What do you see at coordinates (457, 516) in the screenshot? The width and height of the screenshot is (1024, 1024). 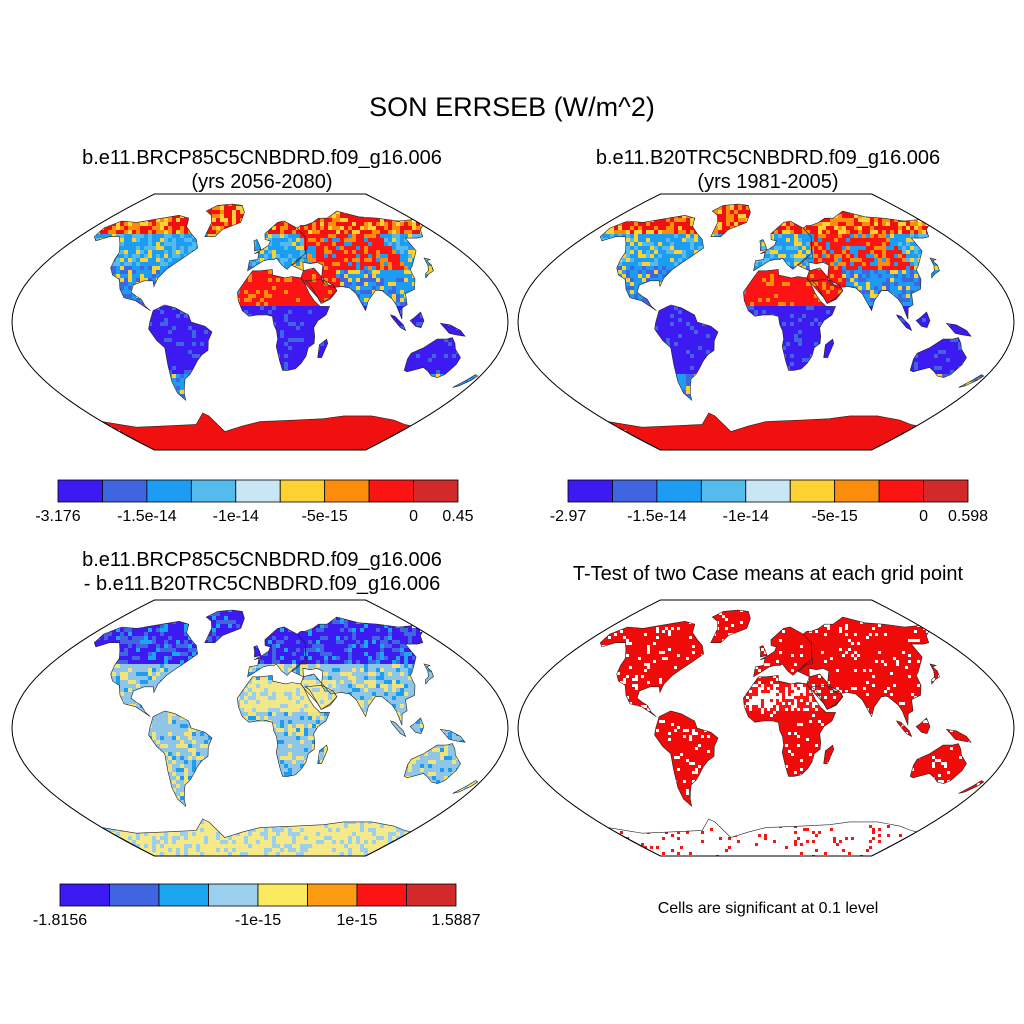 I see `colorbar-tick-label: 0.45` at bounding box center [457, 516].